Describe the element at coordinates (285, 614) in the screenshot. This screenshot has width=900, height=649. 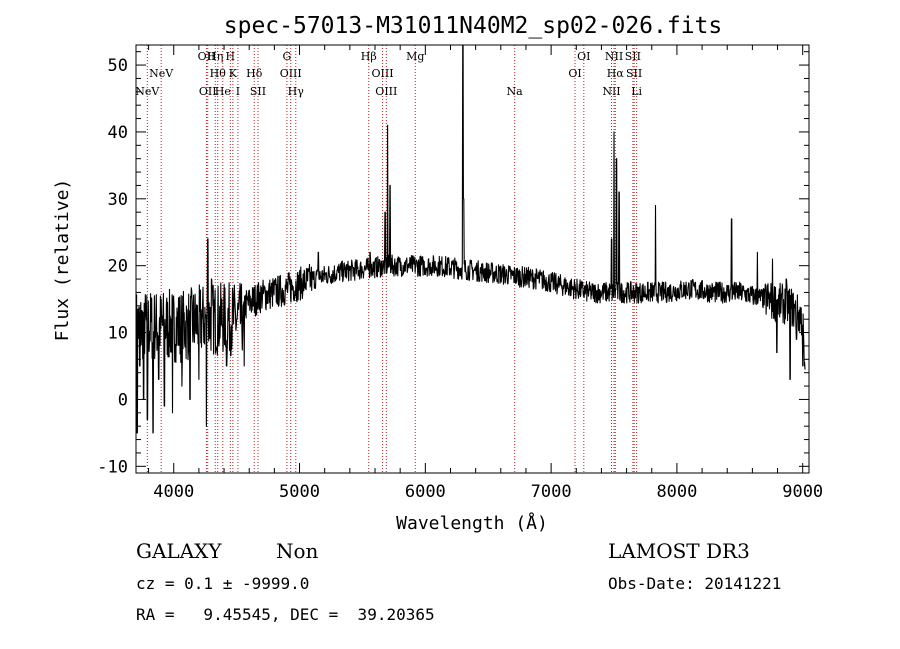
I see `coordinates-readout: RA = 9.45545, DEC = 39.20365` at that location.